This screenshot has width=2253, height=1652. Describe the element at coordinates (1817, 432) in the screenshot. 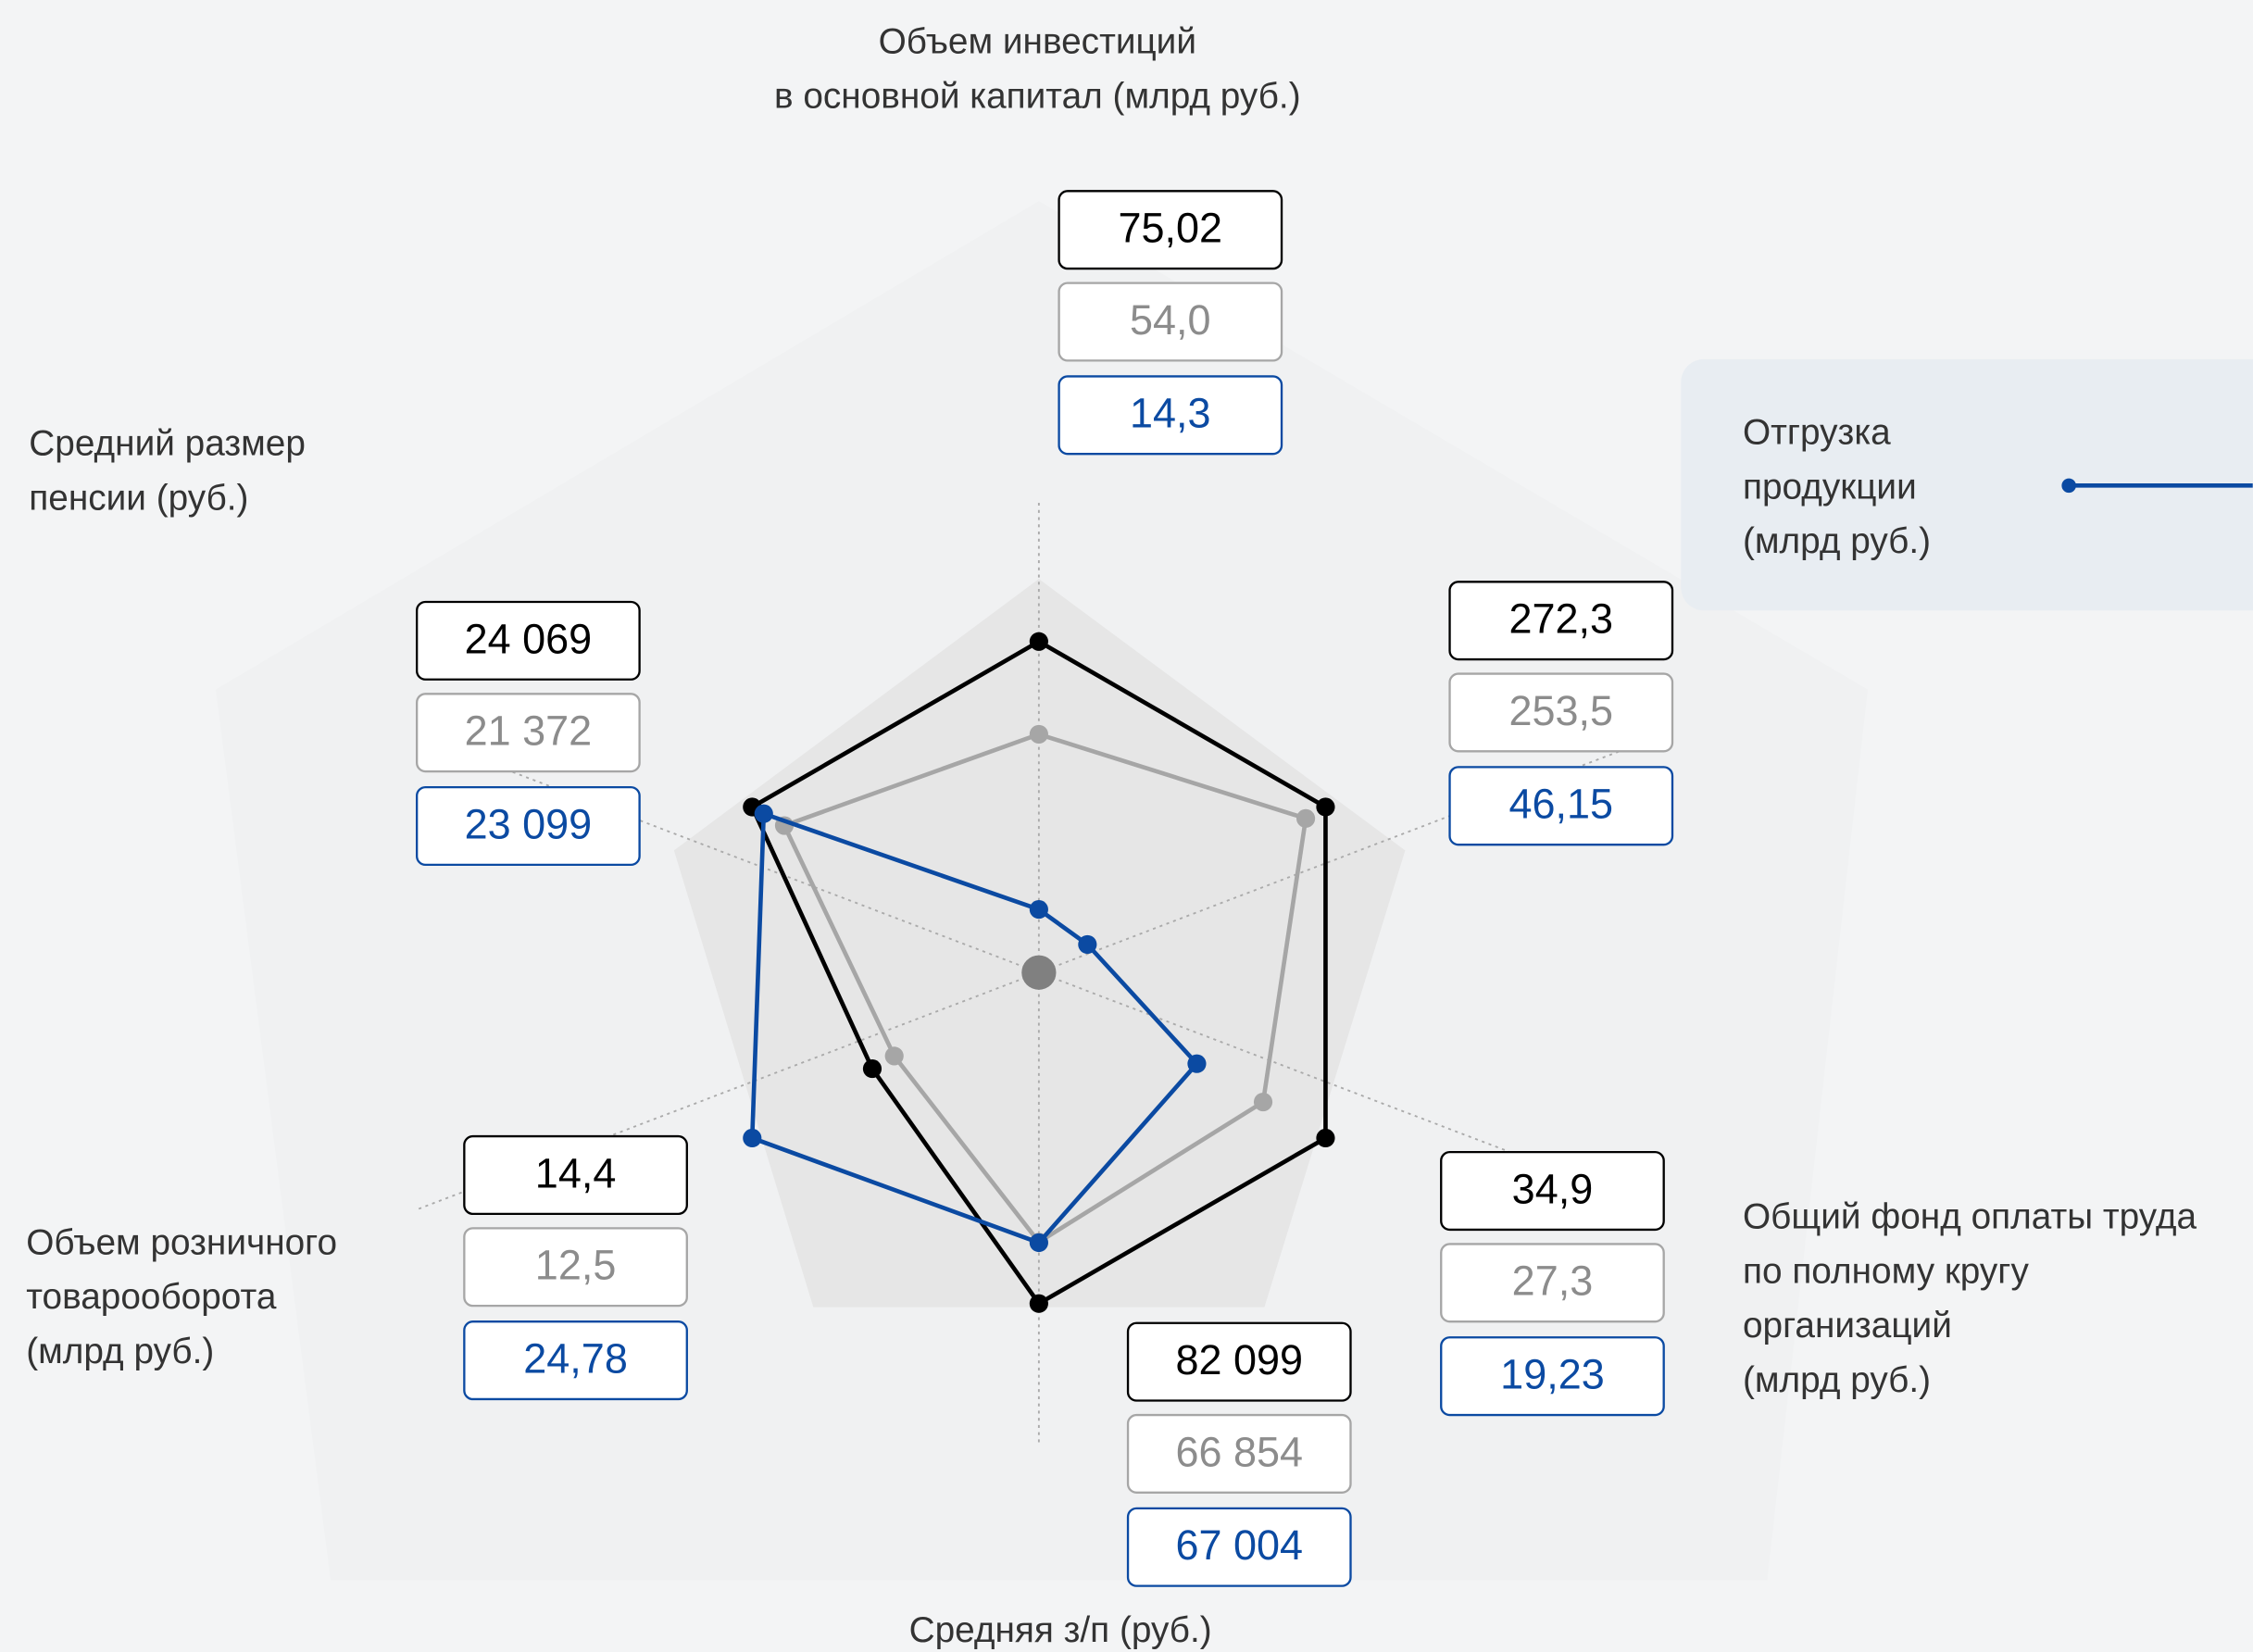

I see `axis-label-line: Отгрузка` at that location.